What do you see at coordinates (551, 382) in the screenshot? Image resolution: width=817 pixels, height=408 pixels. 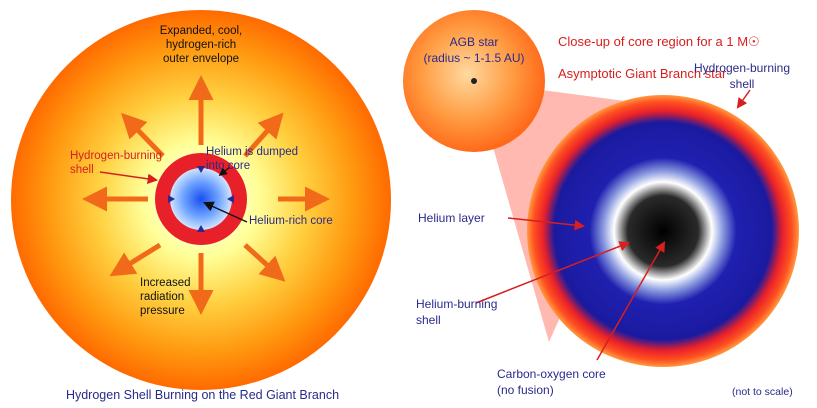 I see `carbon-core-label: Carbon-oxygen core (no fusion)` at bounding box center [551, 382].